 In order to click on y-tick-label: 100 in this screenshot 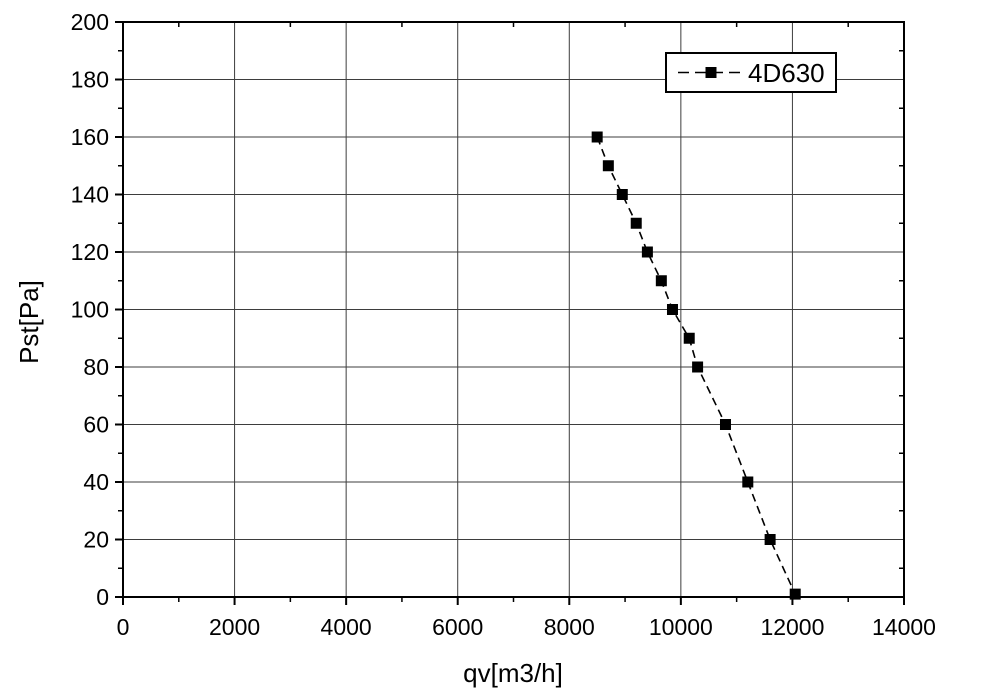, I will do `click(90, 310)`.